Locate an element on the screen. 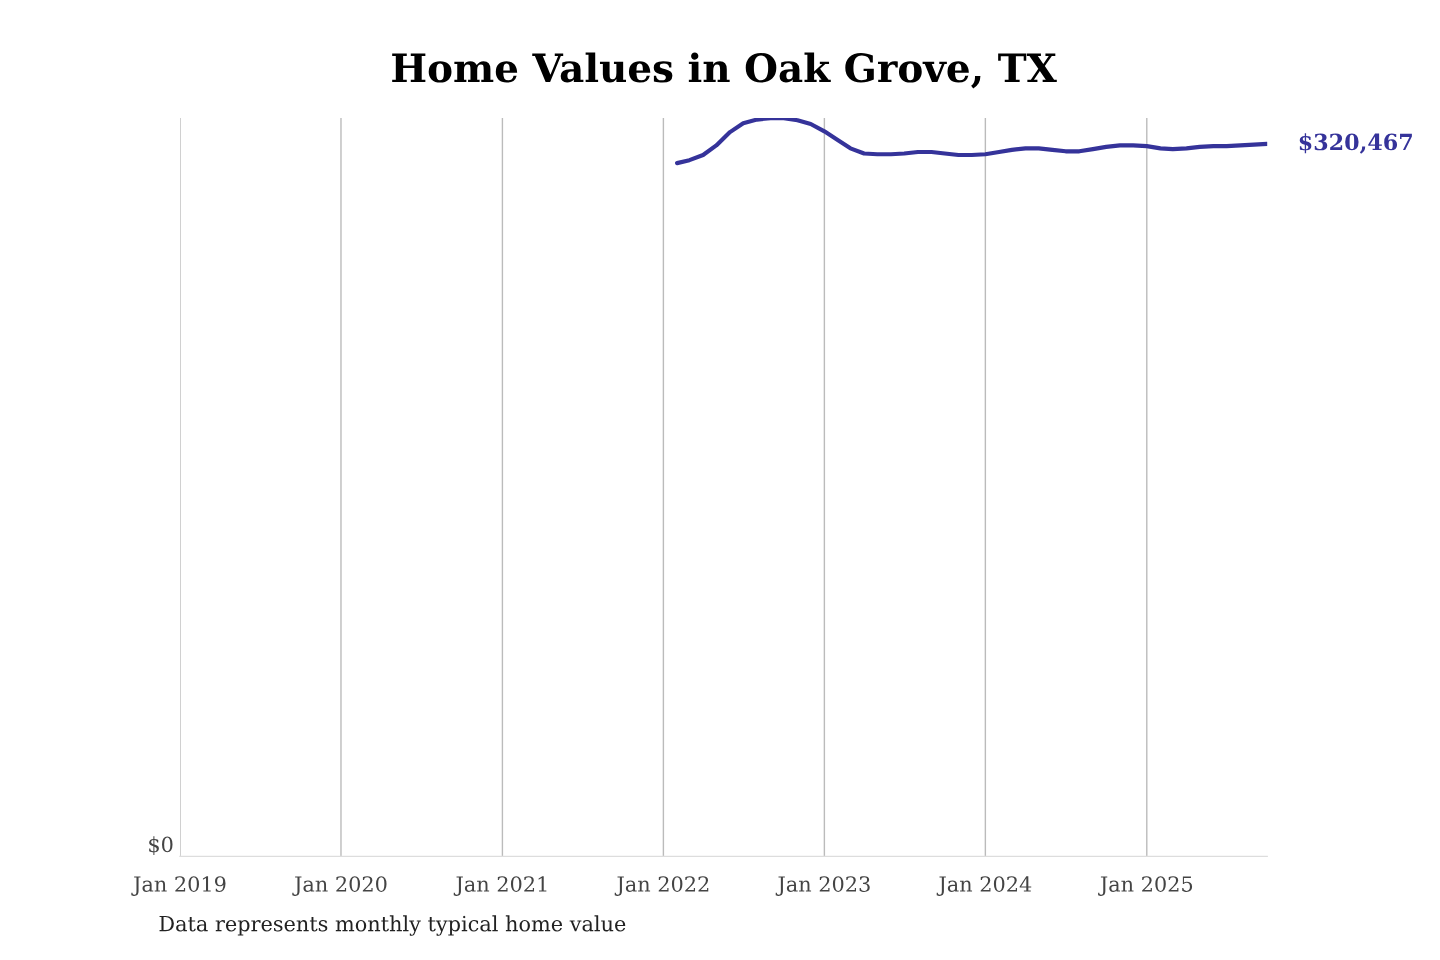 The image size is (1440, 960). x-tick-label: Jan 2020 is located at coordinates (339, 886).